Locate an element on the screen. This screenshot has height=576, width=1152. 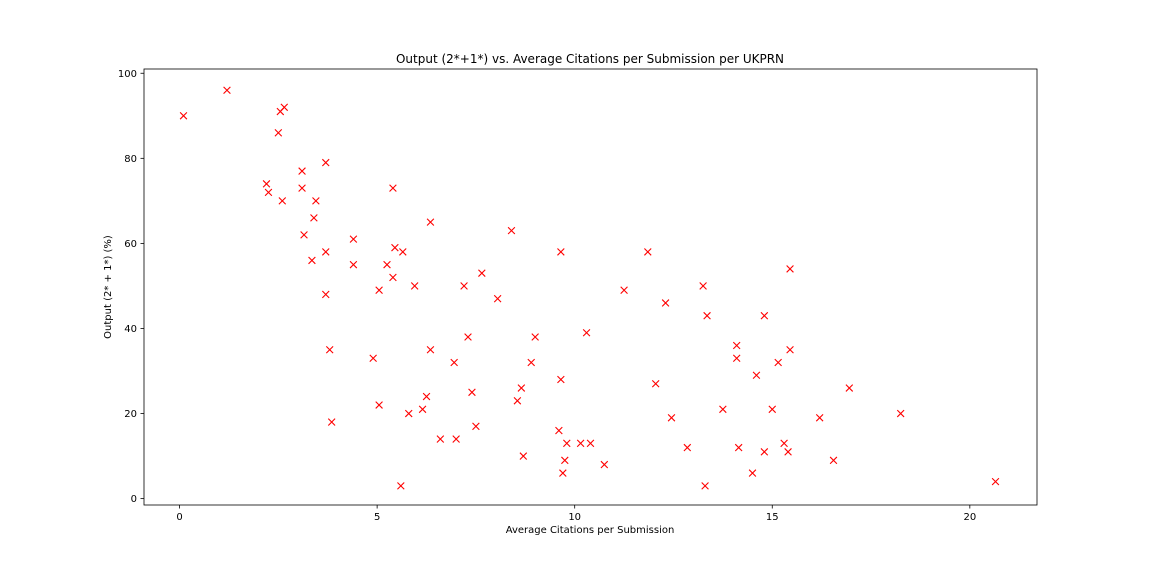
x-axis-label: Average Citations per Submission is located at coordinates (590, 530).